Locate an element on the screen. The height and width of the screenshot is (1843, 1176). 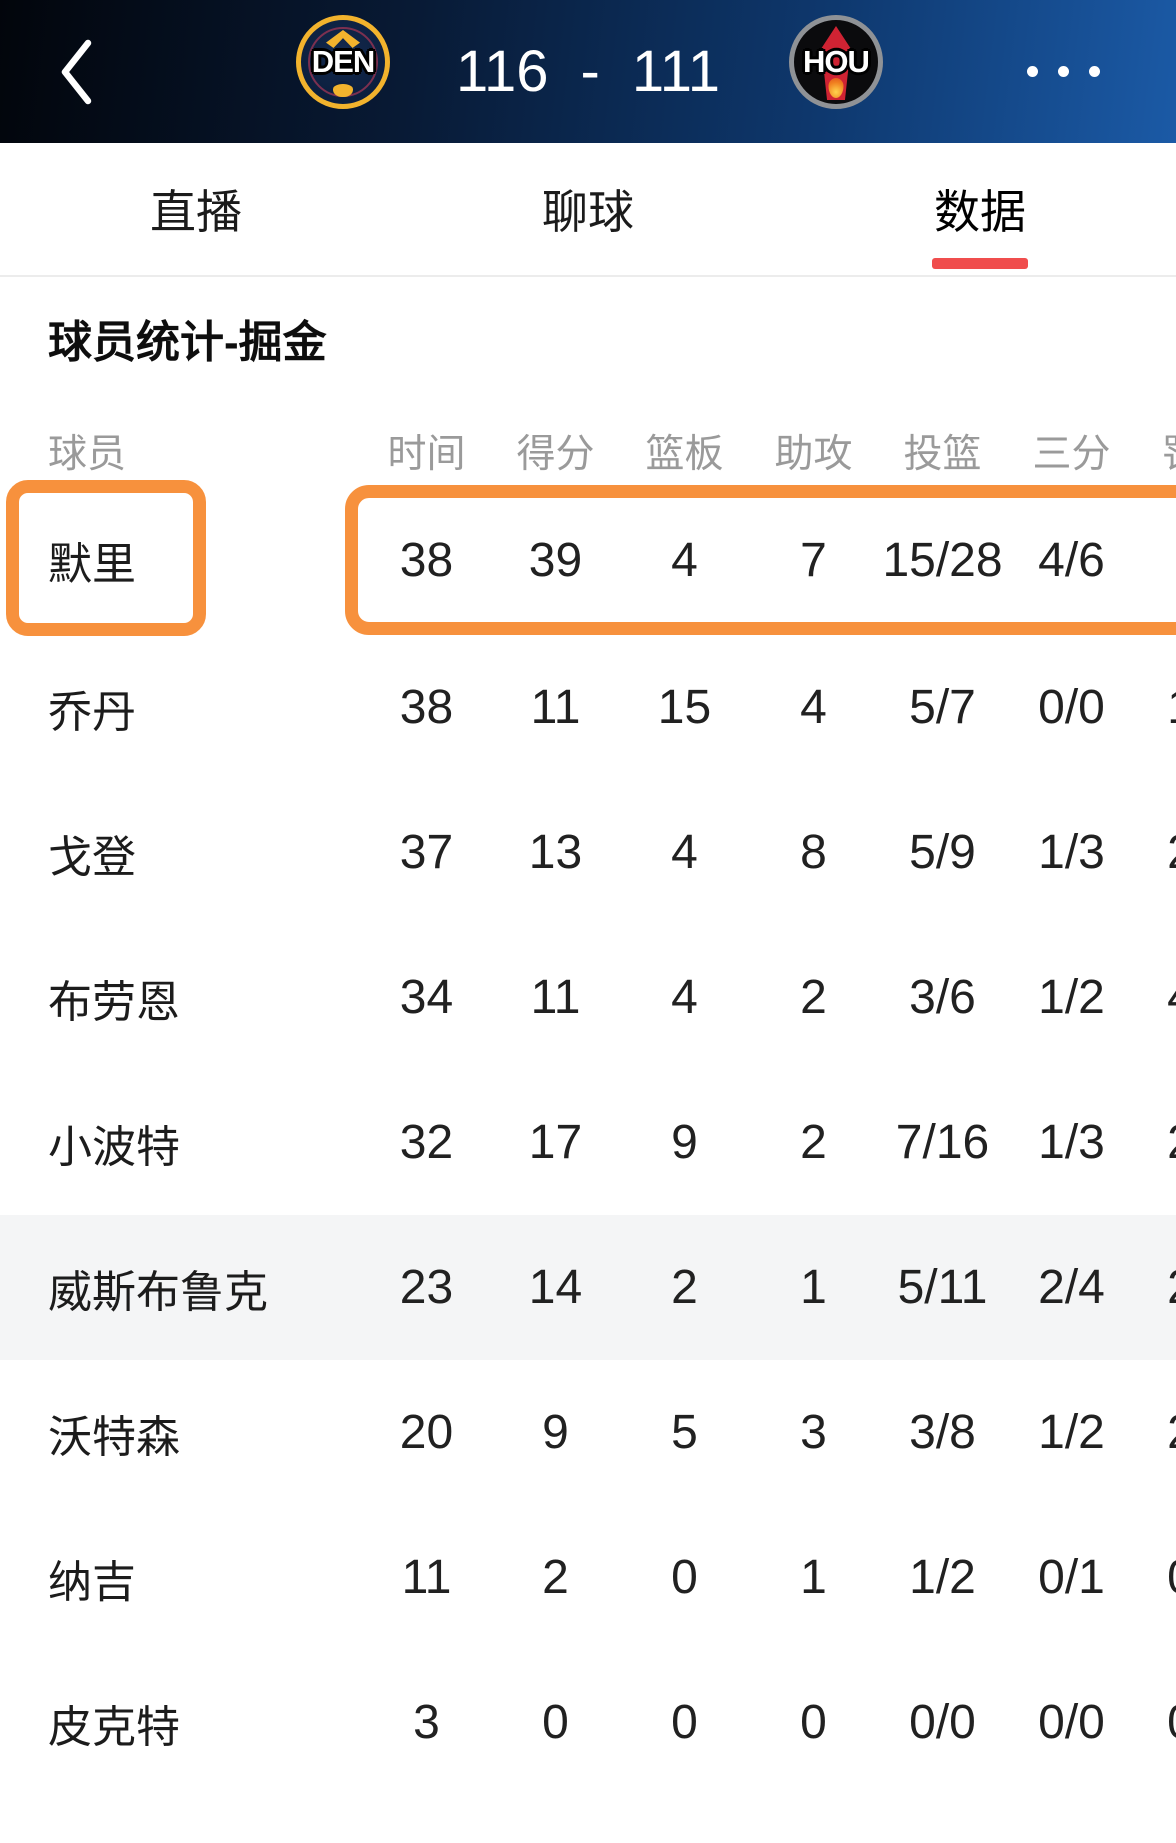
away-team-abbr: HOU is located at coordinates (836, 61).